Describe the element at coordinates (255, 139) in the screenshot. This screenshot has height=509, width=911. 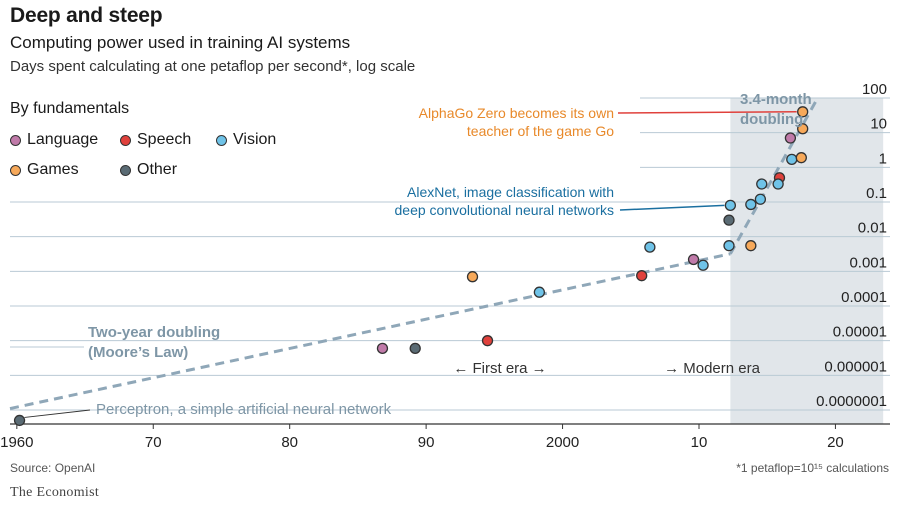
I see `legend-label-vision: Vision` at that location.